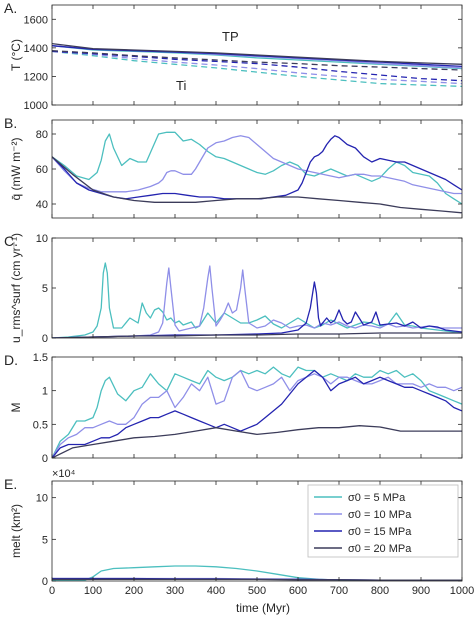  What do you see at coordinates (134, 591) in the screenshot?
I see `x-tick-label: 200` at bounding box center [134, 591].